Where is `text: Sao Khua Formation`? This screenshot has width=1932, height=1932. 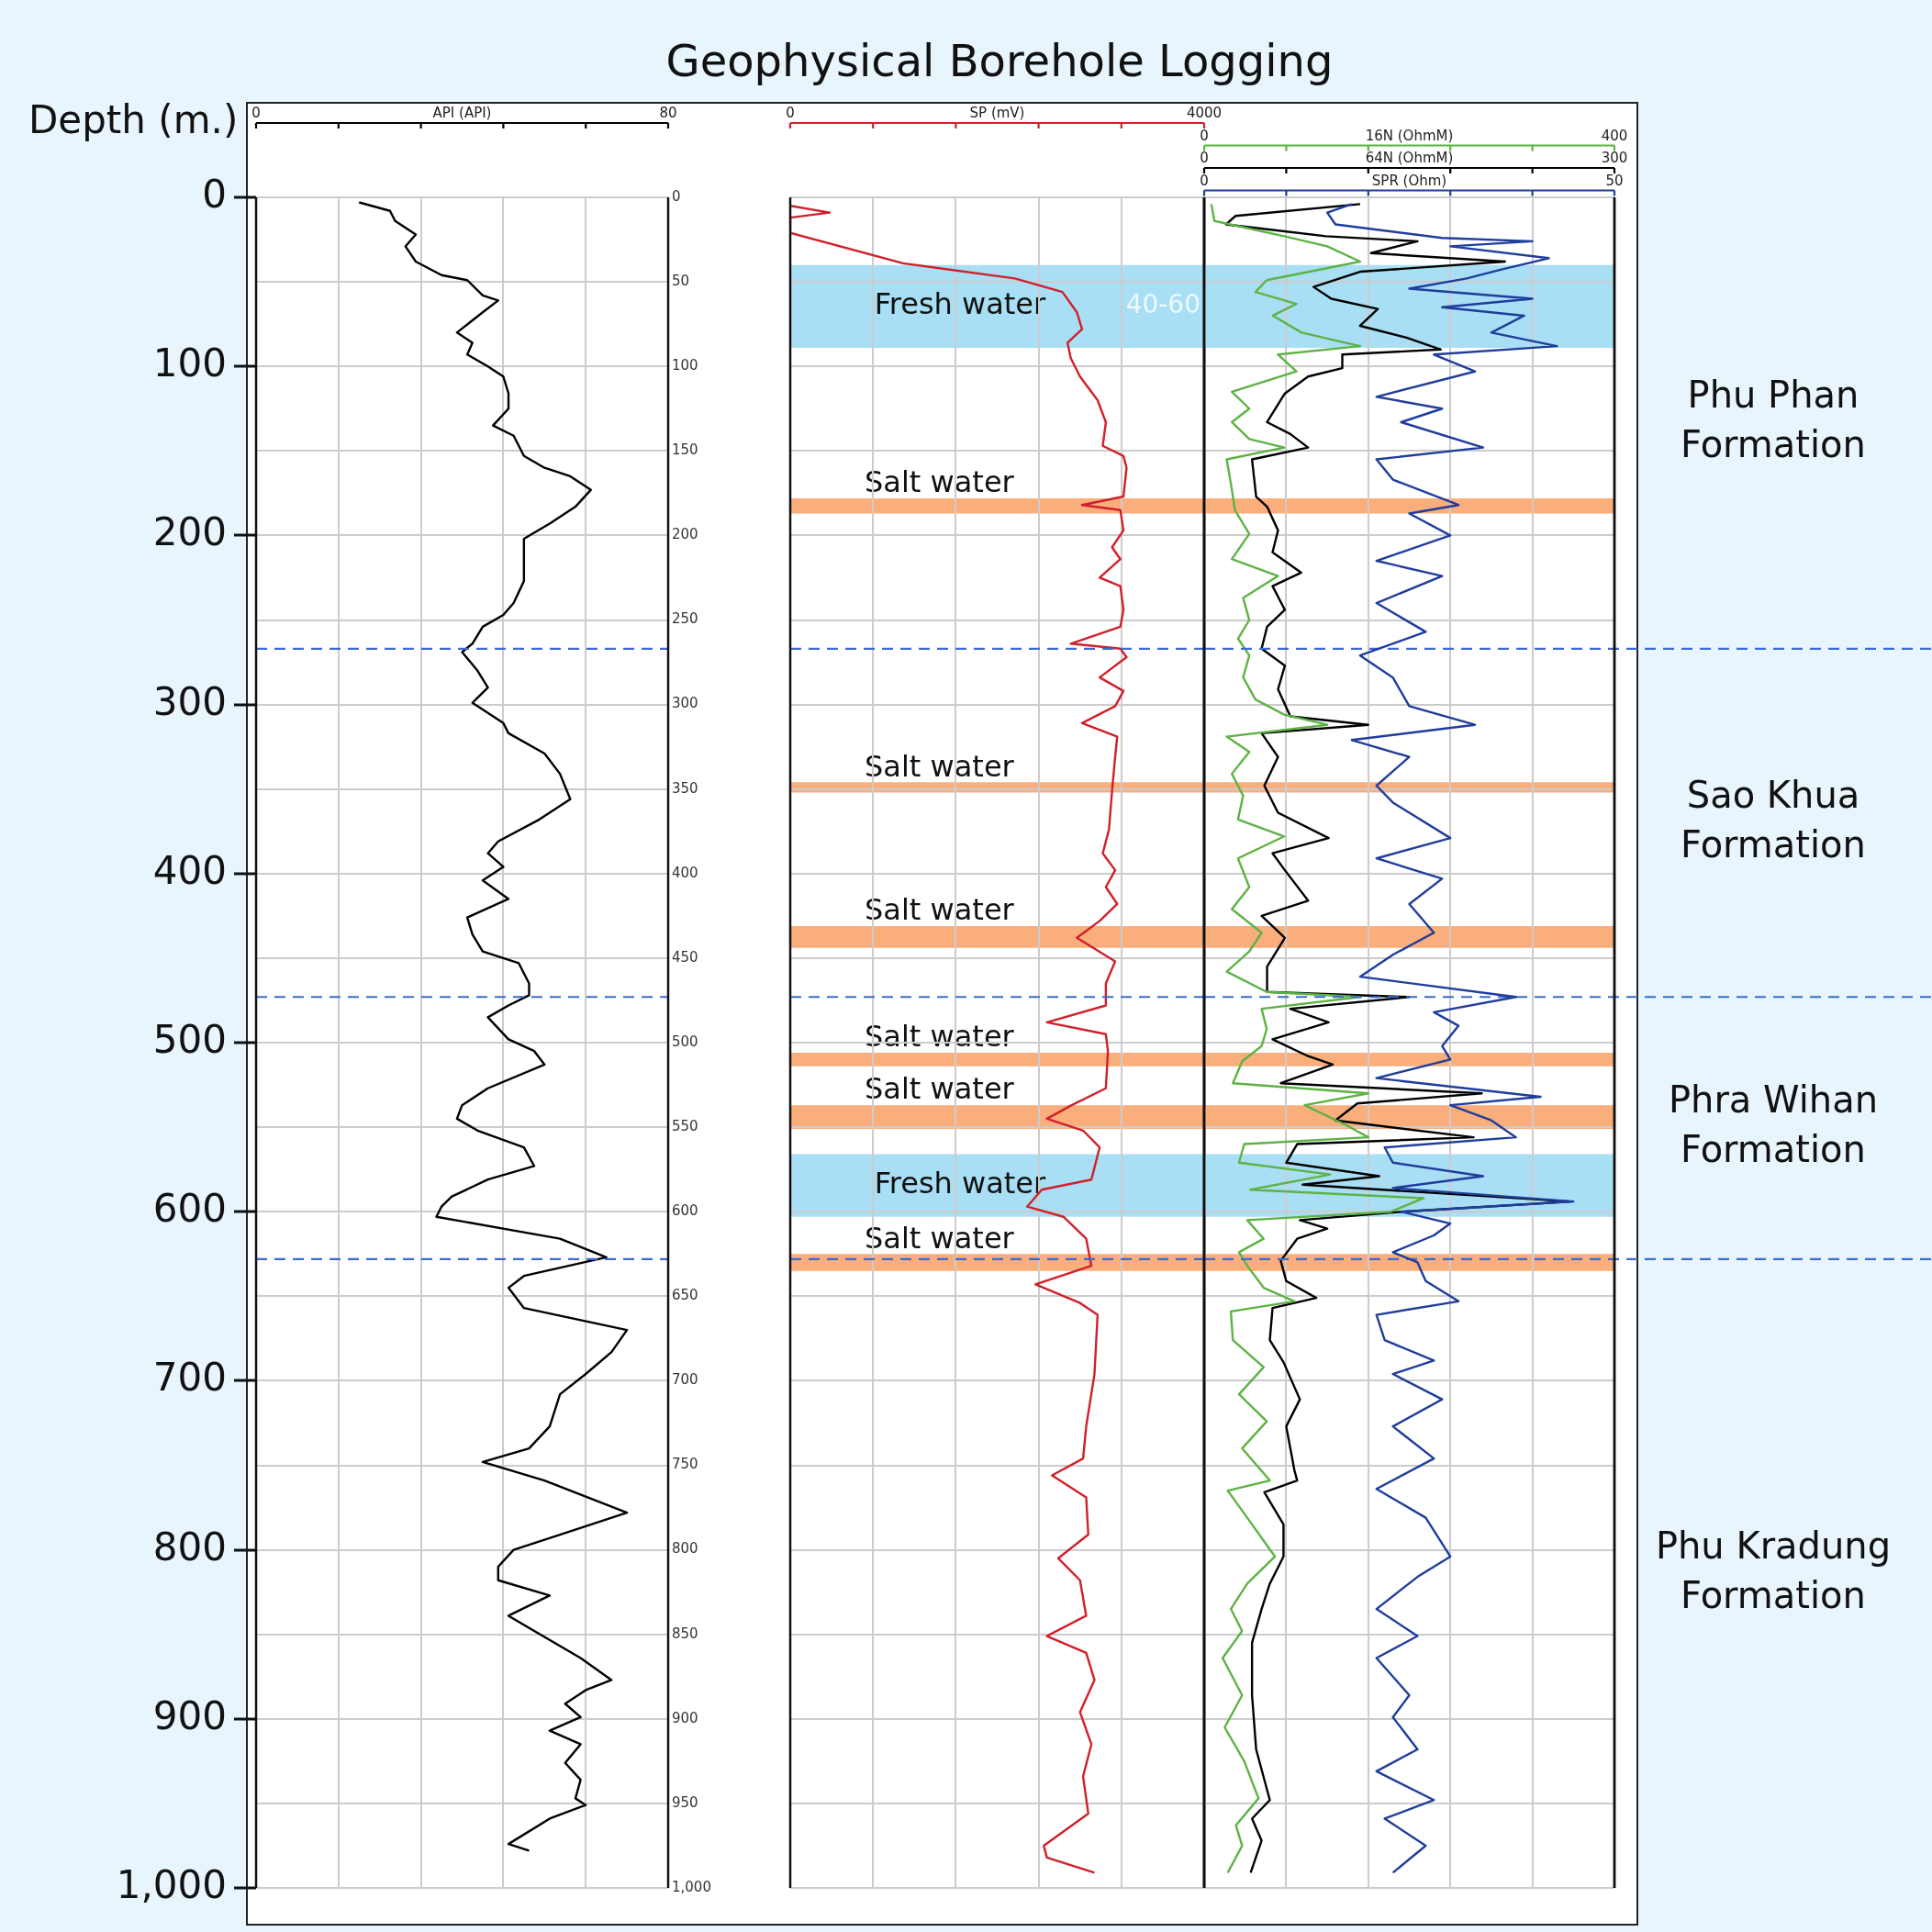 text: Sao Khua Formation is located at coordinates (1773, 819).